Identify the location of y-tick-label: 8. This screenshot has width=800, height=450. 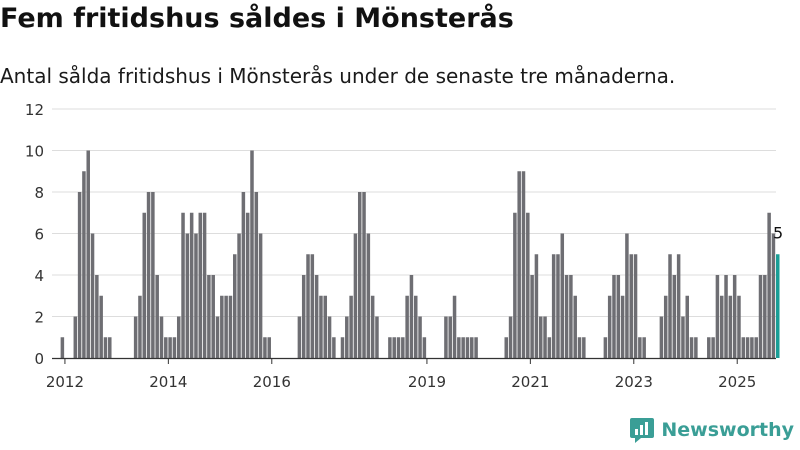
(39, 193).